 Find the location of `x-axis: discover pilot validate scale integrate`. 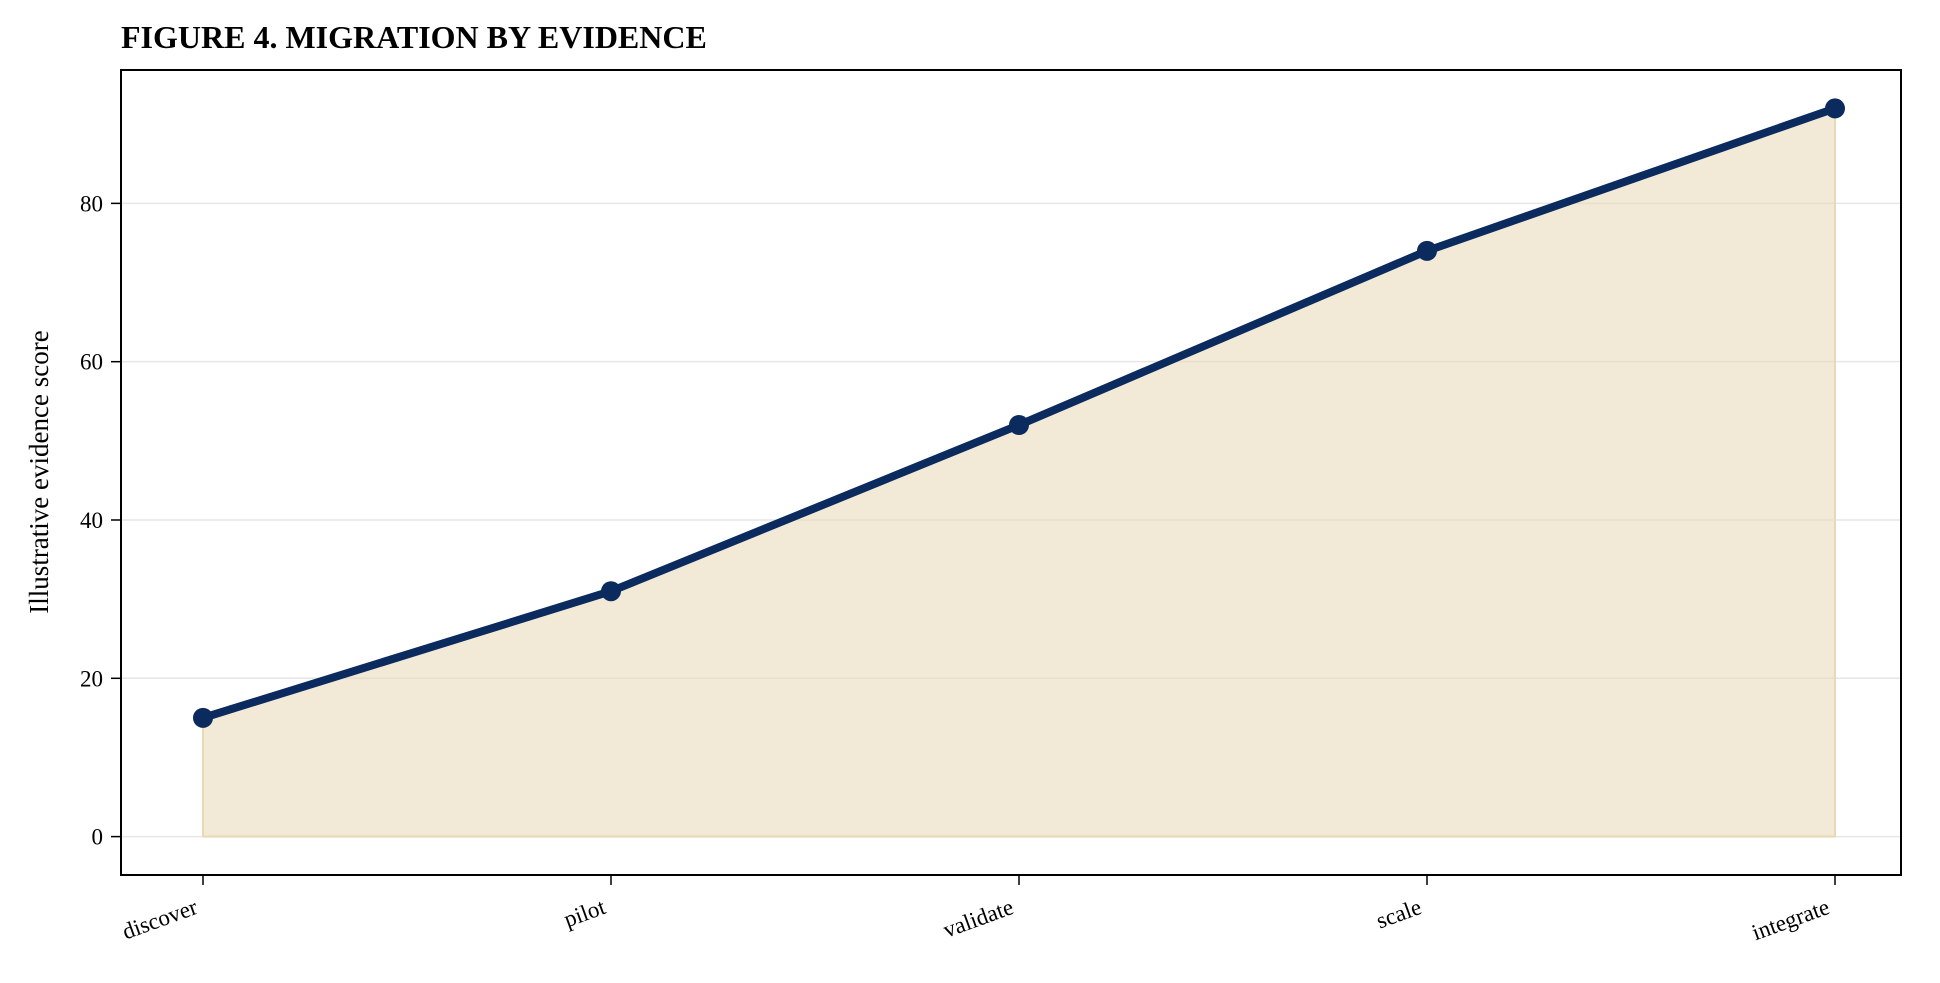

x-axis: discover pilot validate scale integrate is located at coordinates (977, 910).